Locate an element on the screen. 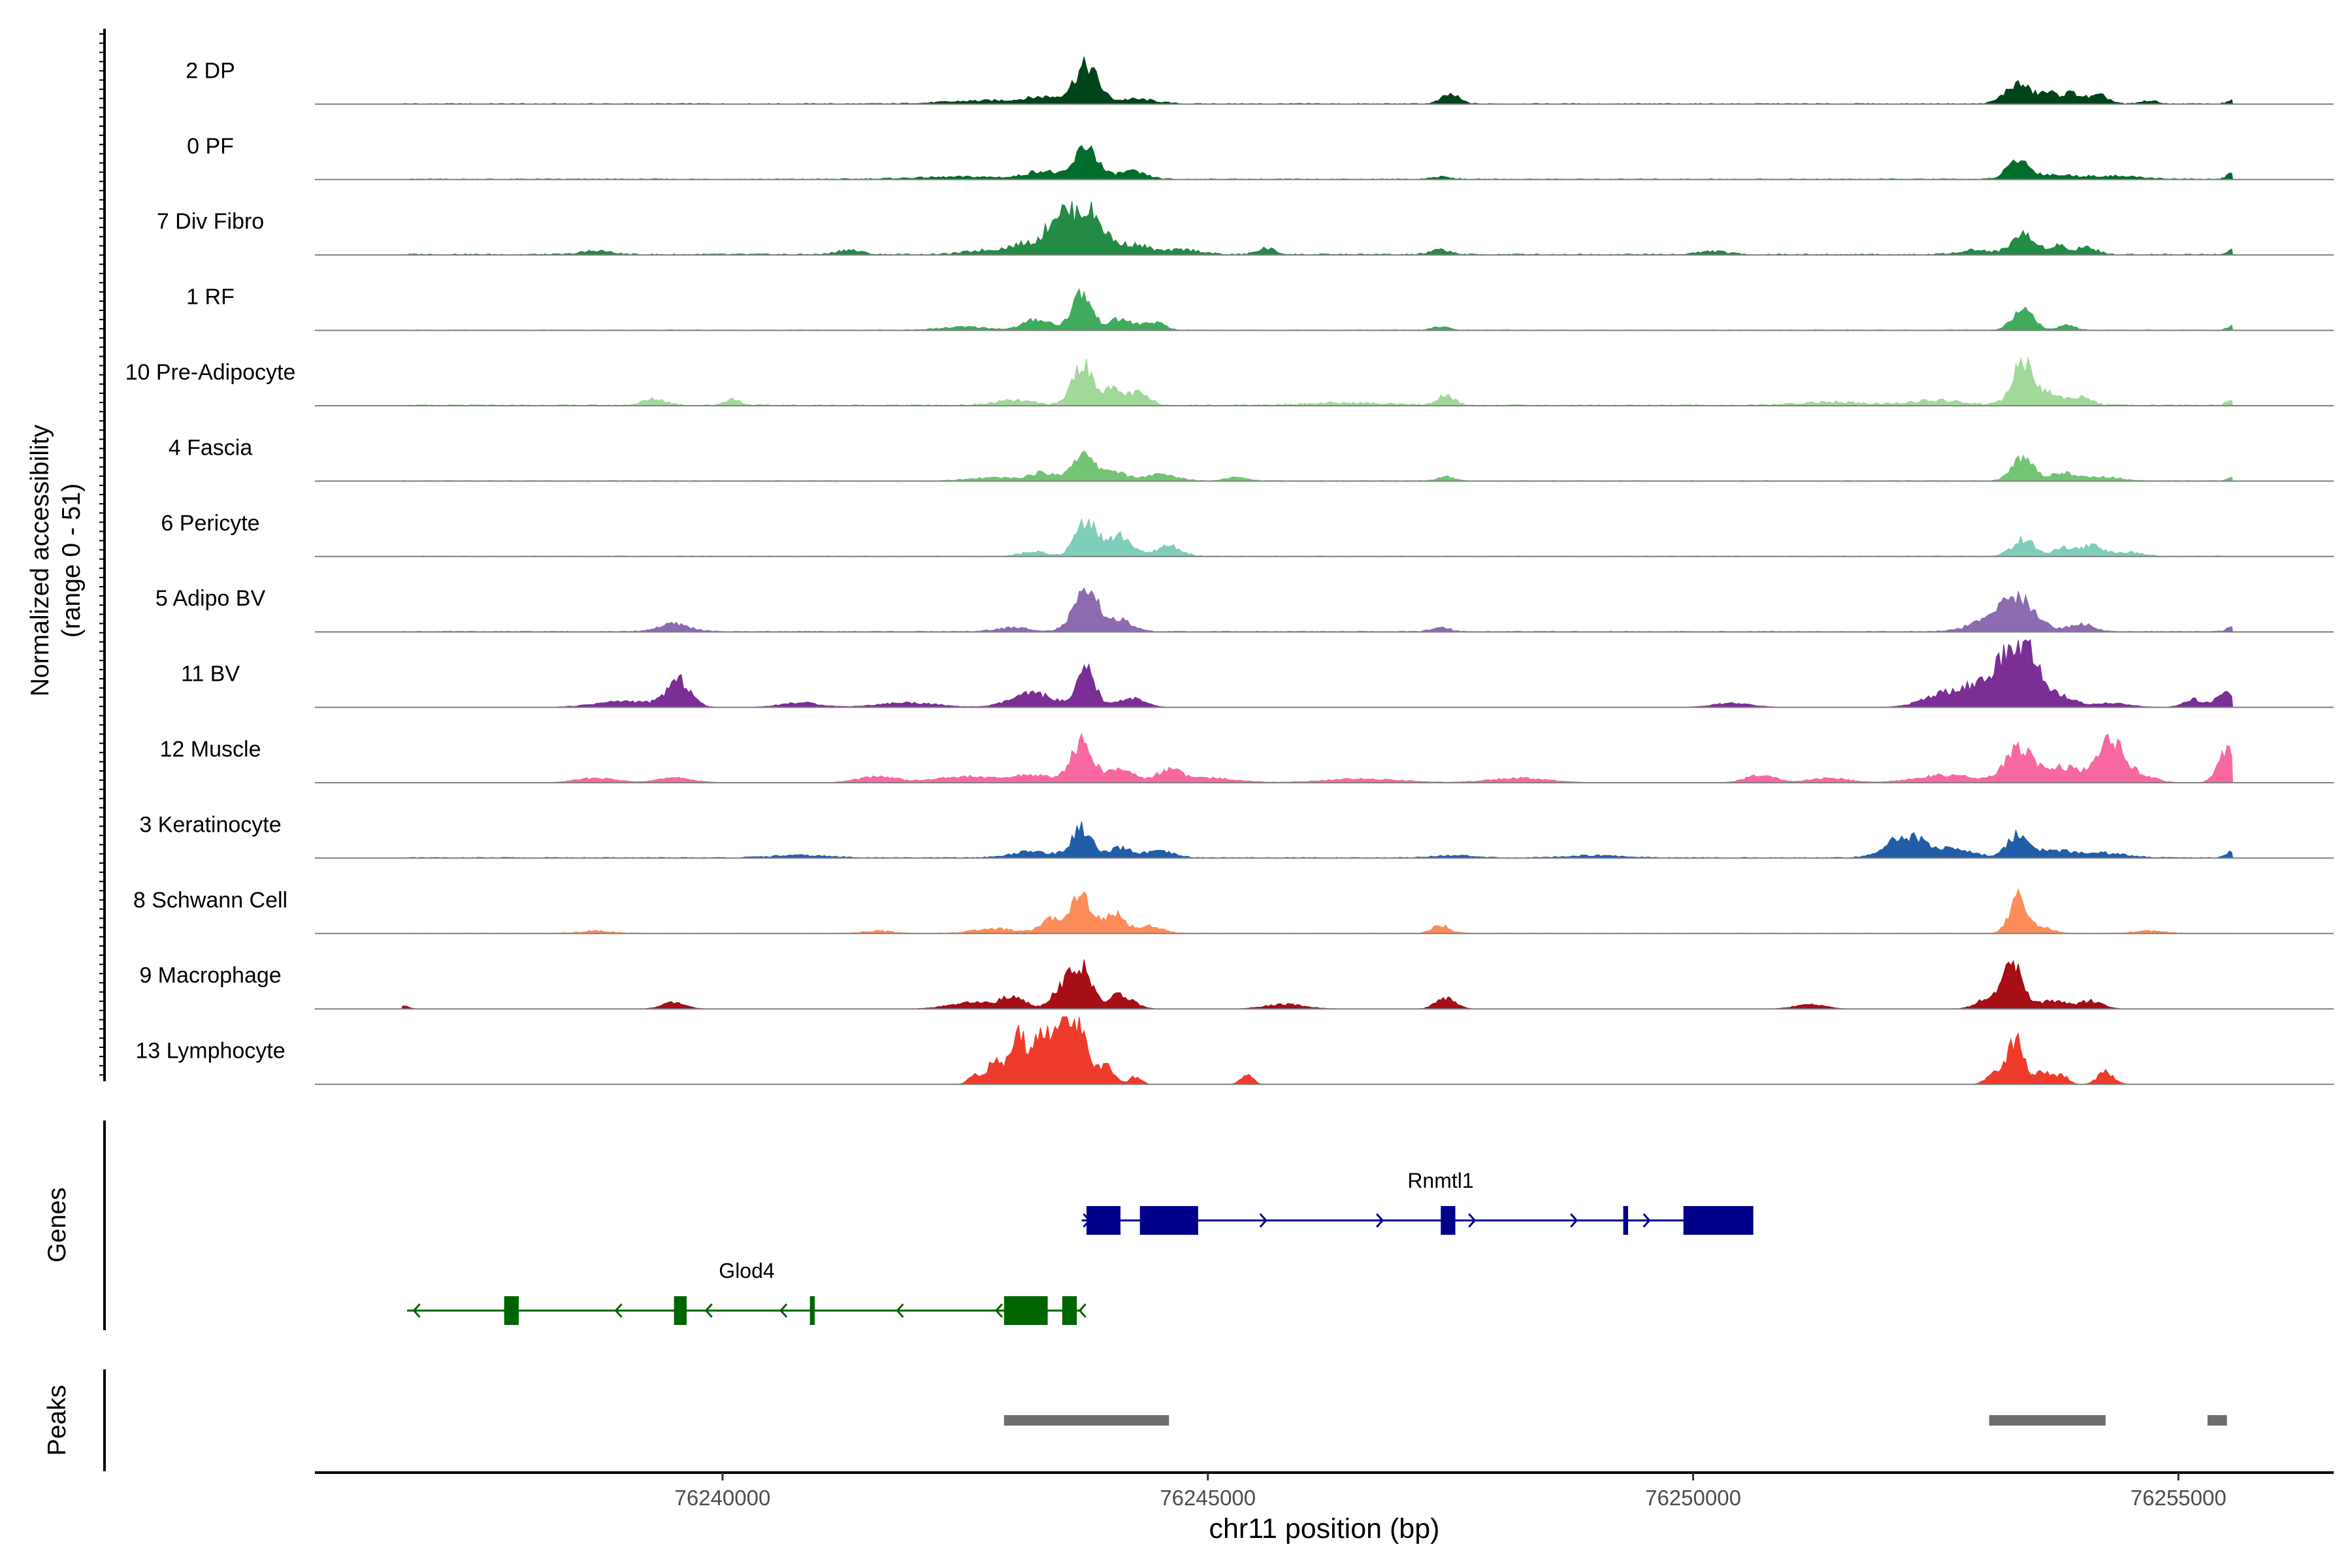 The image size is (2352, 1568). track-label: 9 Macrophage is located at coordinates (210, 975).